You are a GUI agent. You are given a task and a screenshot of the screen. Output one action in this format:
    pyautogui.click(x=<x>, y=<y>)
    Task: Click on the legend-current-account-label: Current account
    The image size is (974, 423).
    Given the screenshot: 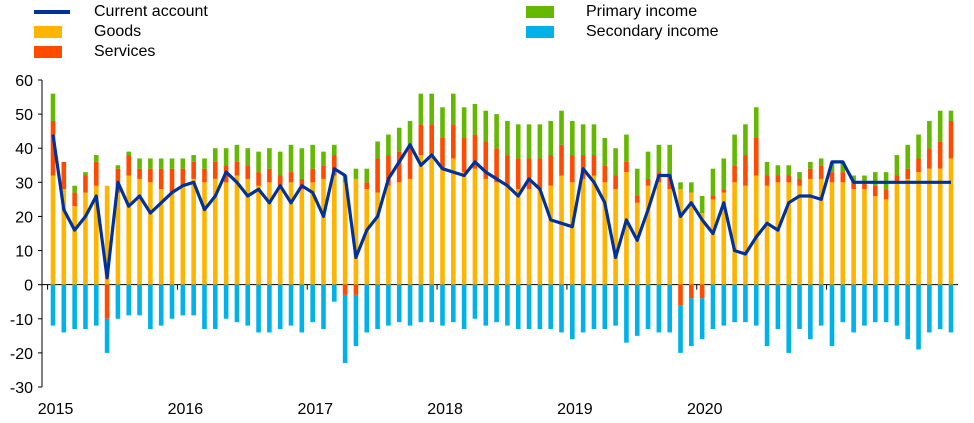 What is the action you would take?
    pyautogui.click(x=151, y=11)
    